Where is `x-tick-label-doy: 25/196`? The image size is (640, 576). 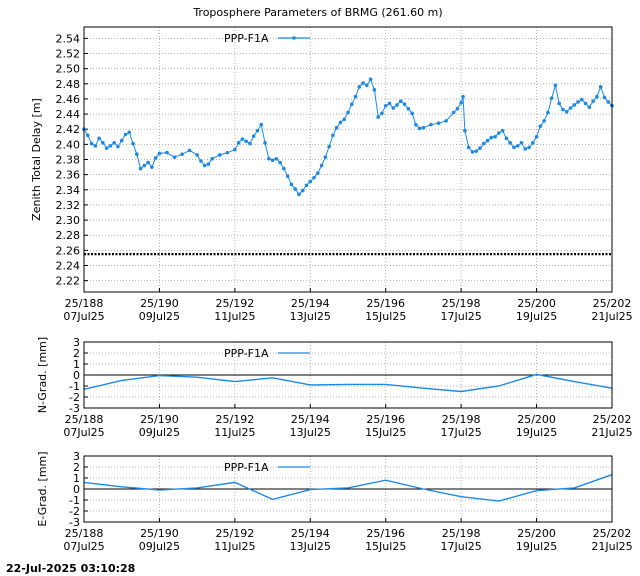 x-tick-label-doy: 25/196 is located at coordinates (385, 303).